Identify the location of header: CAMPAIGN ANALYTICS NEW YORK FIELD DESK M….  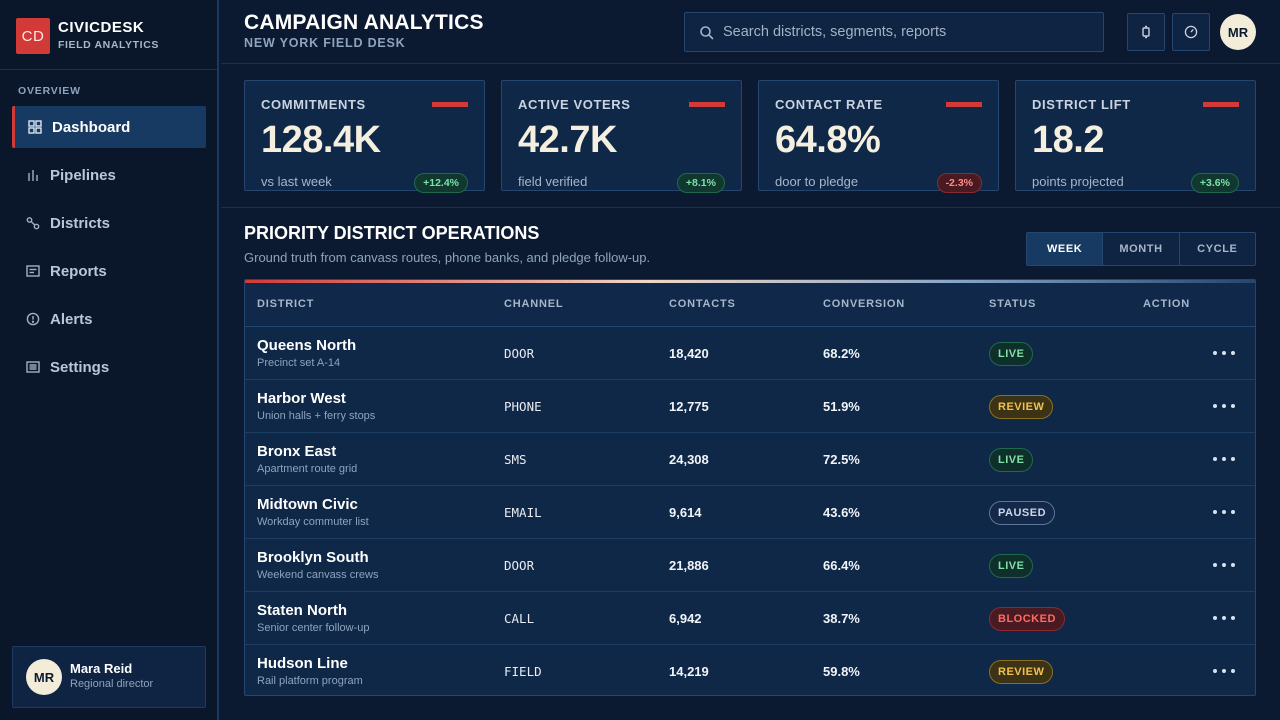
(750, 32).